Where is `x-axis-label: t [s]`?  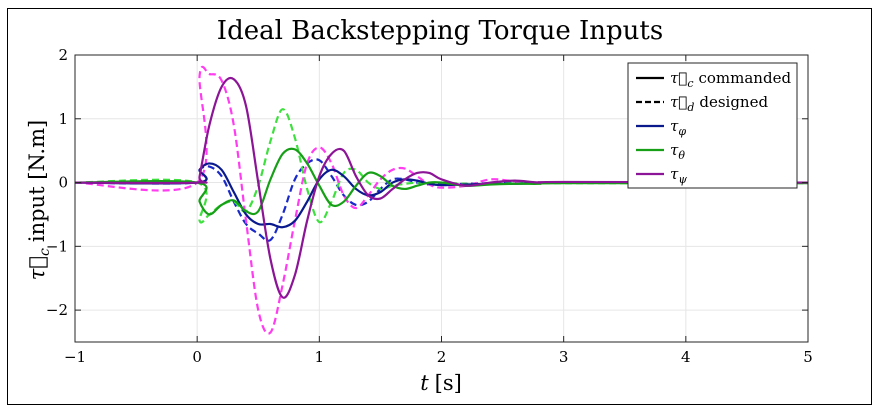 x-axis-label: t [s] is located at coordinates (441, 383).